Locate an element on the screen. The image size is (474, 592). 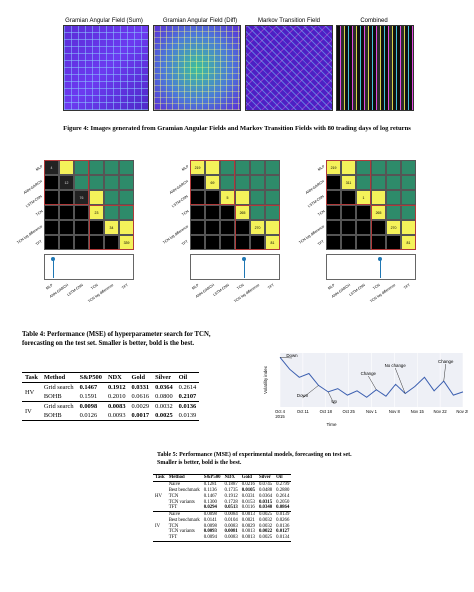
method-cell: Grid search is located at coordinates (58, 406).